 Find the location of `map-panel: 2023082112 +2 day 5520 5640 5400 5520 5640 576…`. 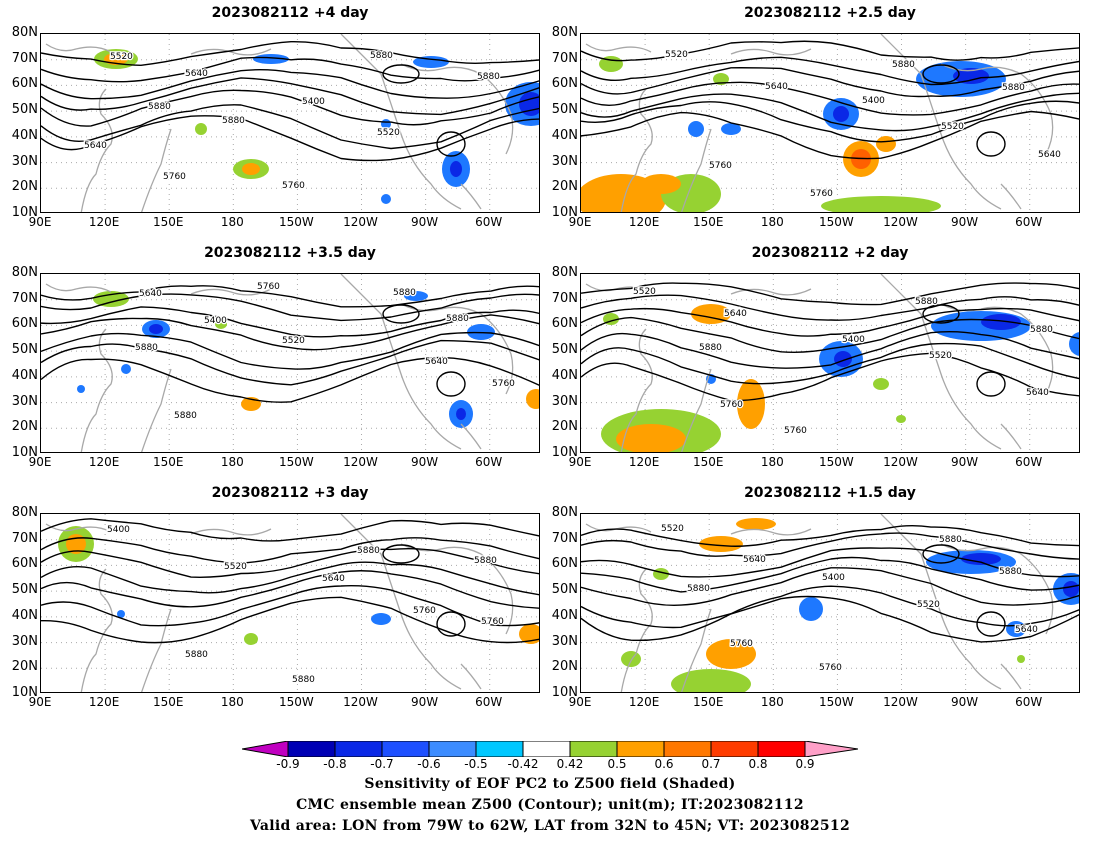

map-panel: 2023082112 +2 day 5520 5640 5400 5520 5640 576… is located at coordinates (810, 360).